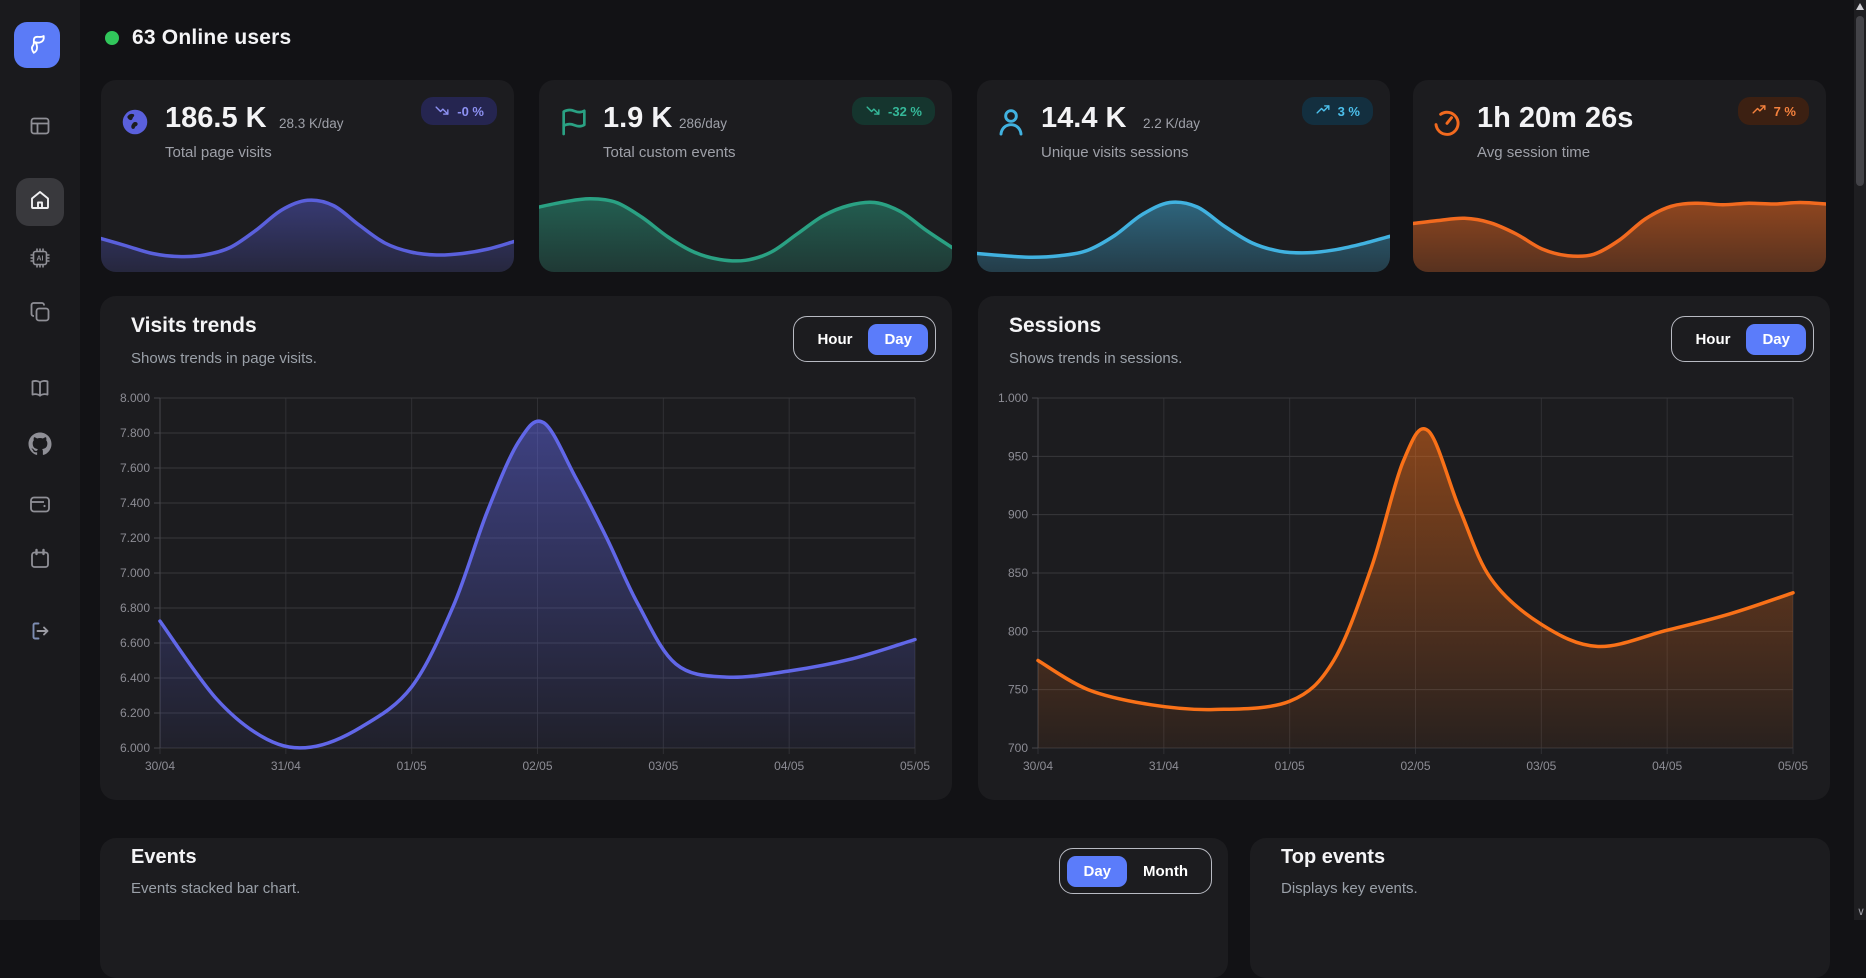  I want to click on trend-badge-value: 3 %, so click(1348, 111).